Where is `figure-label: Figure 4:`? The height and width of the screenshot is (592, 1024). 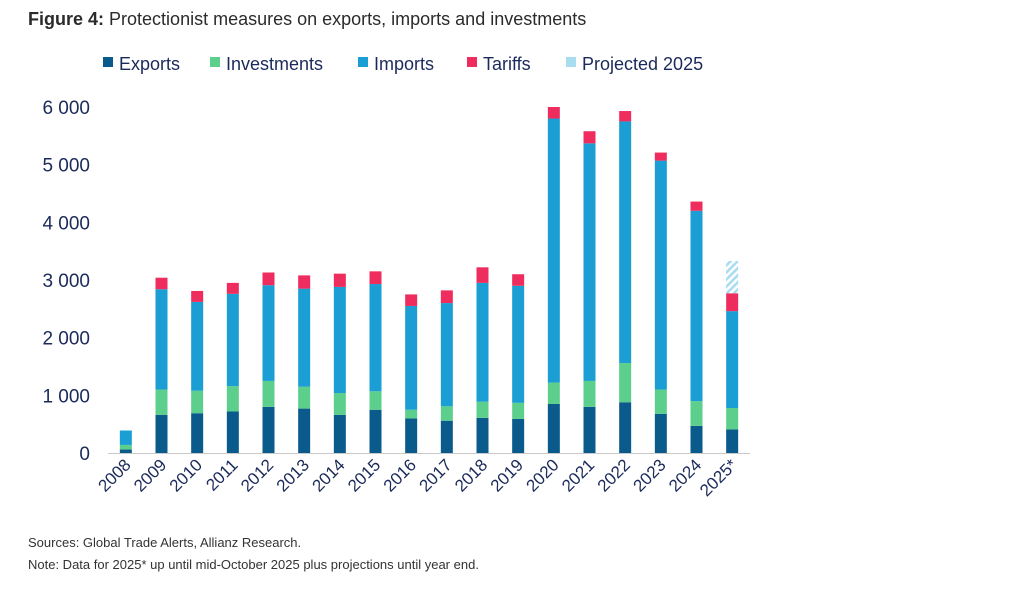
figure-label: Figure 4: is located at coordinates (66, 19).